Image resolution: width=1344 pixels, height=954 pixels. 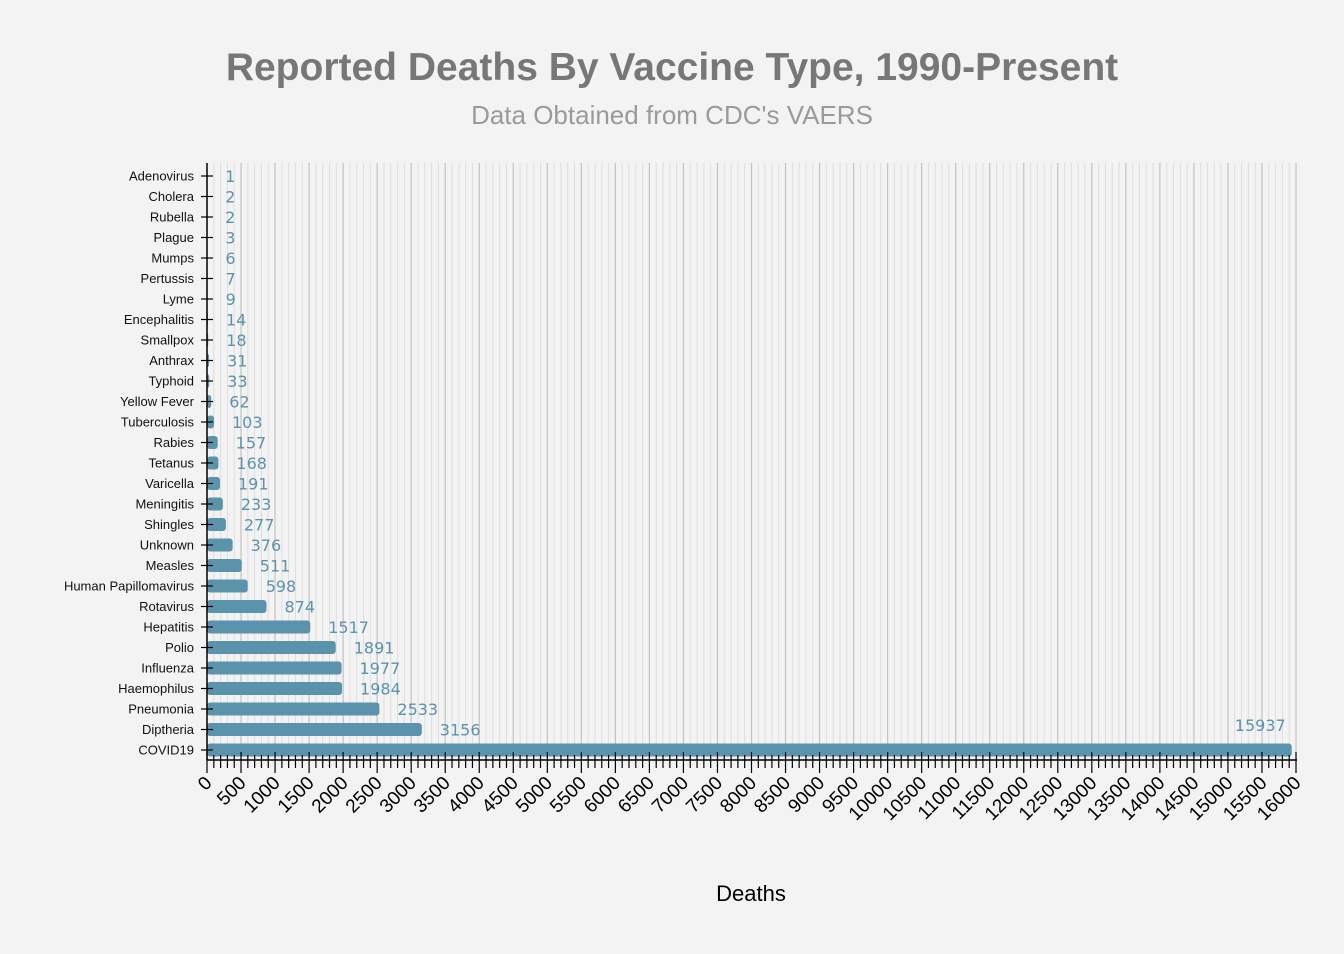 I want to click on y-tick-label: Polio, so click(x=179, y=647).